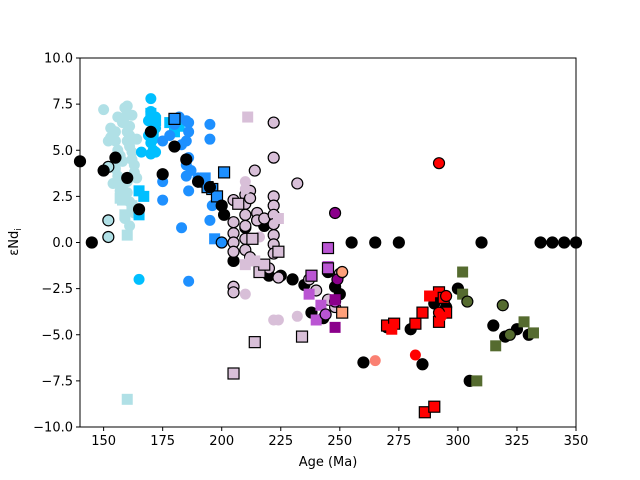 Image resolution: width=640 pixels, height=480 pixels. I want to click on x-axis-label: Age (Ma), so click(328, 462).